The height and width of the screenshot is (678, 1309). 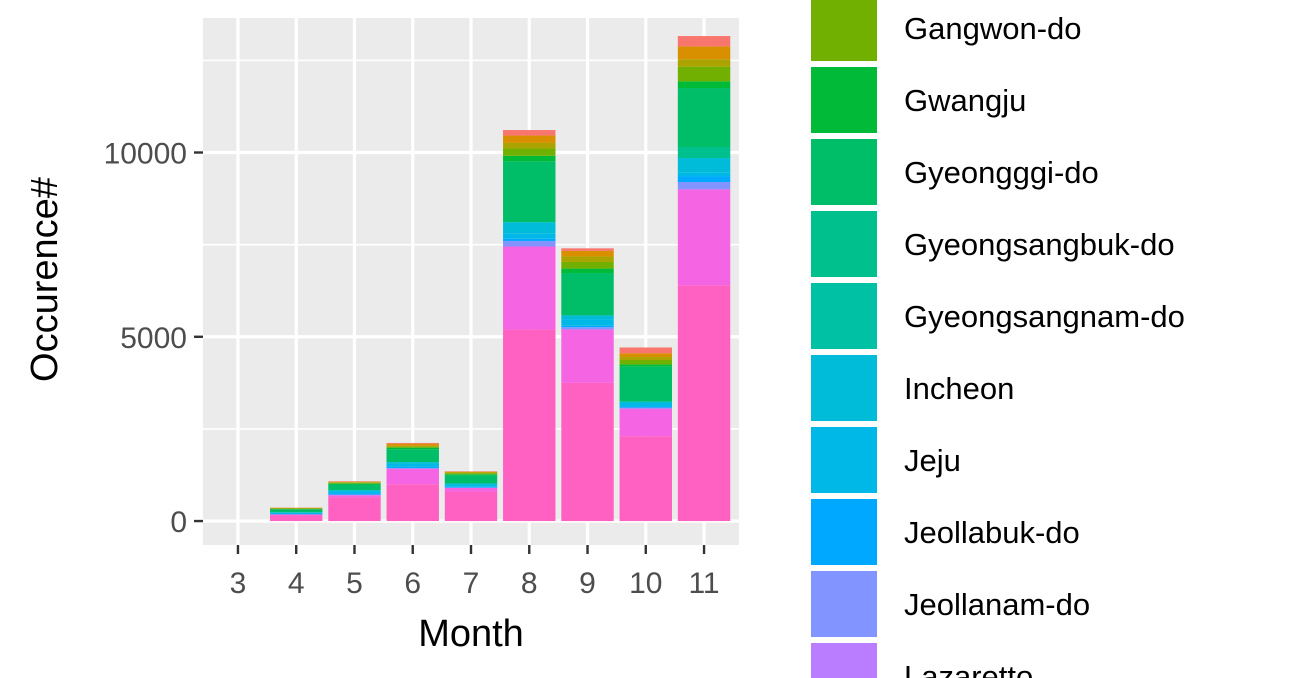 What do you see at coordinates (238, 583) in the screenshot?
I see `x-tick-label: 3` at bounding box center [238, 583].